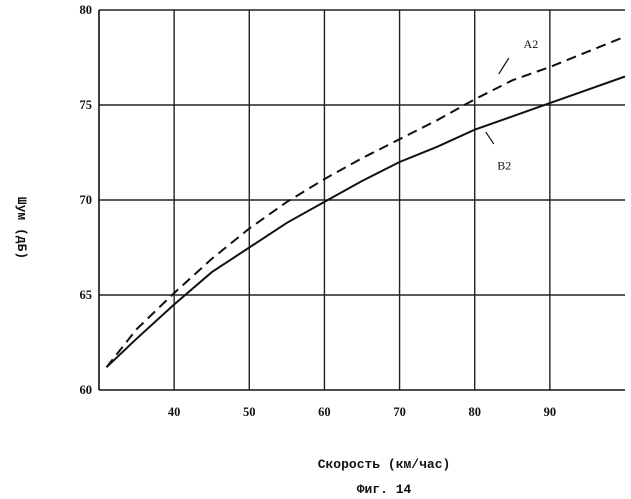  What do you see at coordinates (324, 412) in the screenshot?
I see `x-tick-label: 60` at bounding box center [324, 412].